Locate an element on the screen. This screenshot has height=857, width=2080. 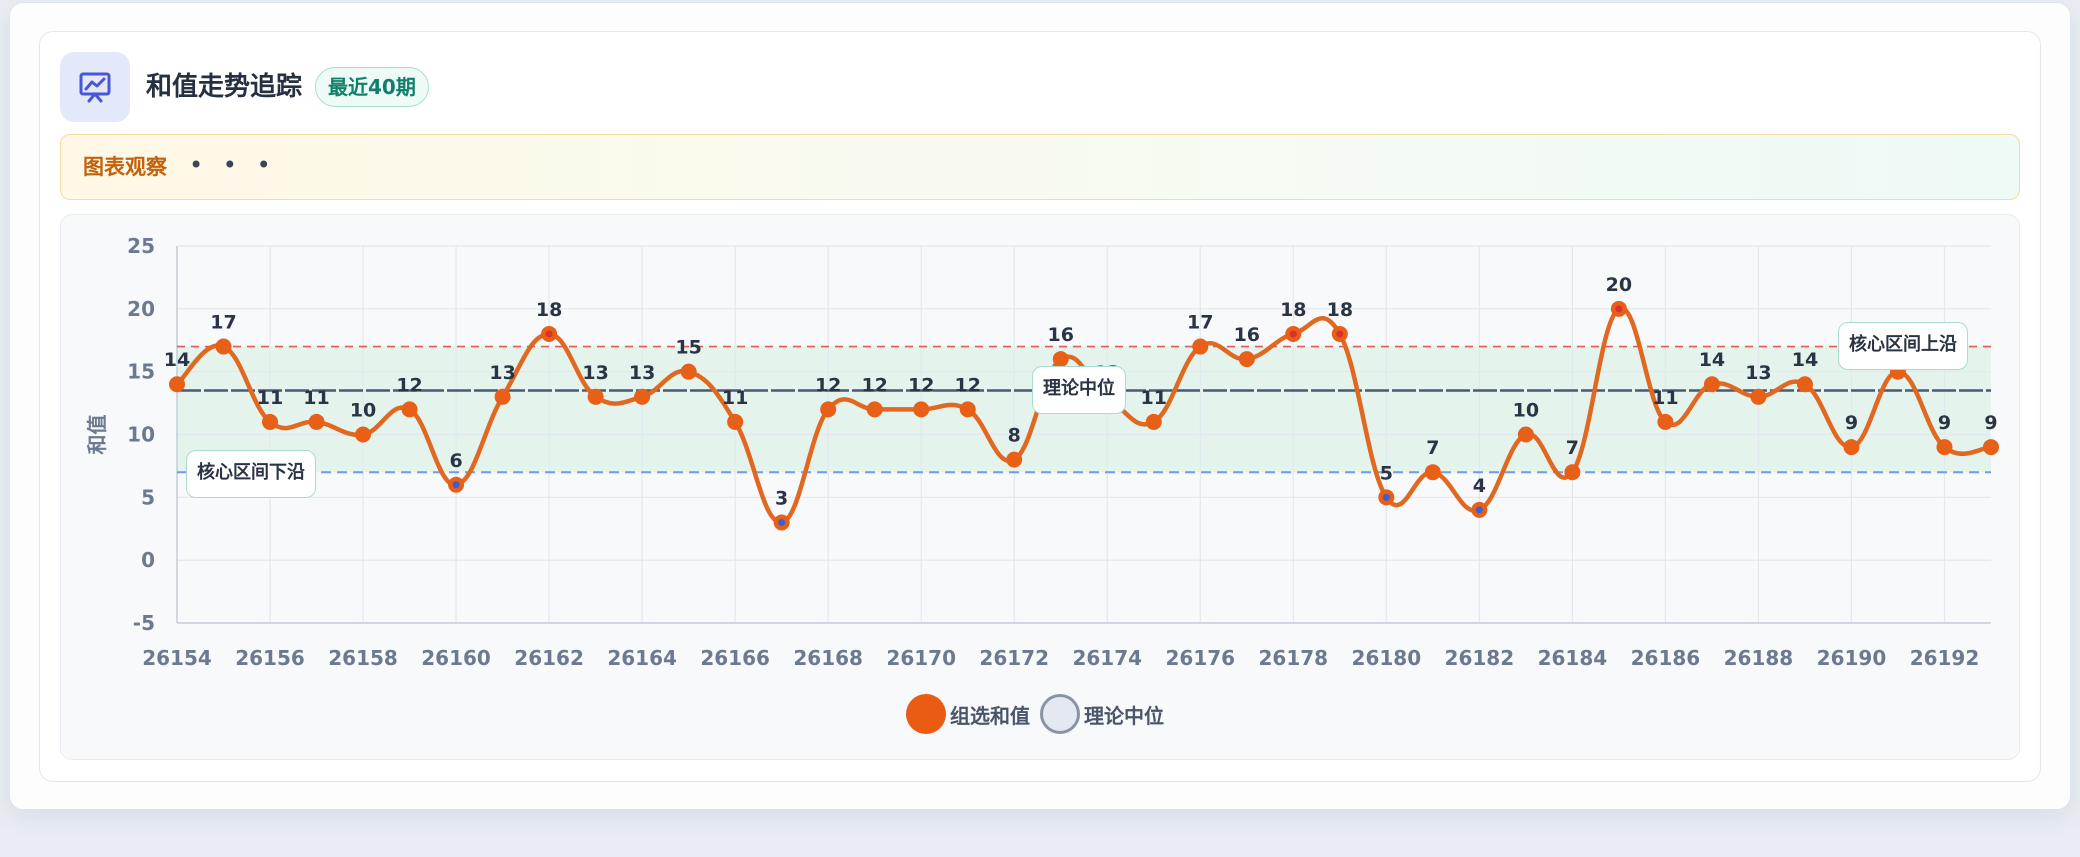
y-tick-label: 10 is located at coordinates (141, 435).